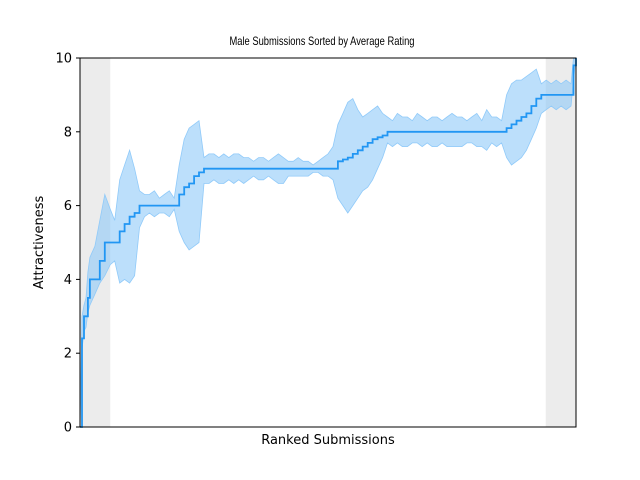 The width and height of the screenshot is (640, 480). What do you see at coordinates (67, 244) in the screenshot?
I see `y-ticks: 0 2 4 6 8 10` at bounding box center [67, 244].